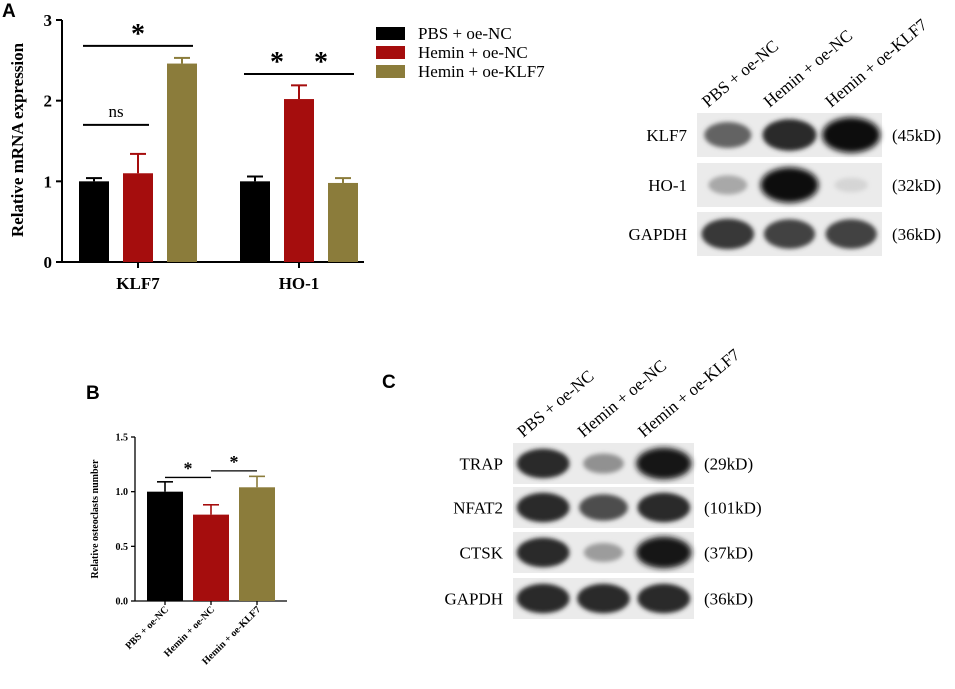 The image size is (955, 689). Describe the element at coordinates (667, 185) in the screenshot. I see `blot-protein-label: HO-1` at that location.